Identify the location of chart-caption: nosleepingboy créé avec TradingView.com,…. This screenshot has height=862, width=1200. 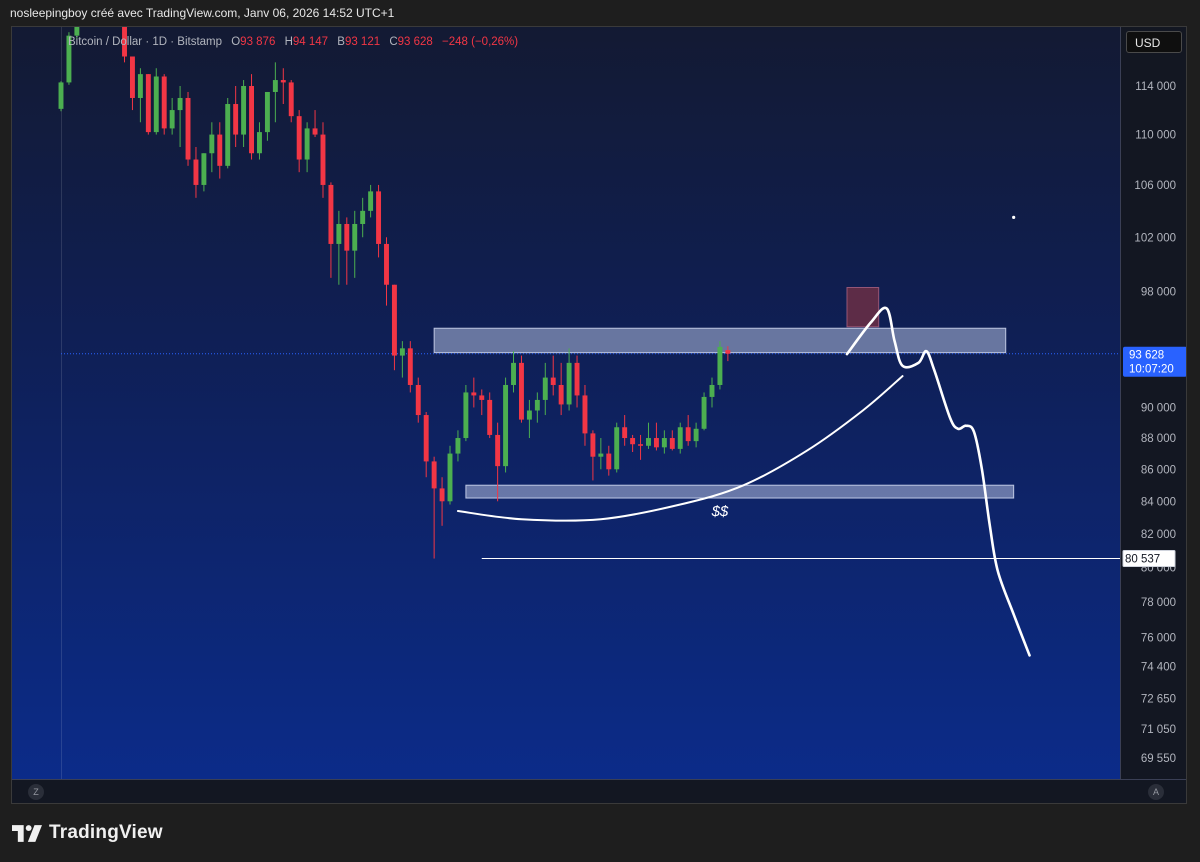
(202, 13).